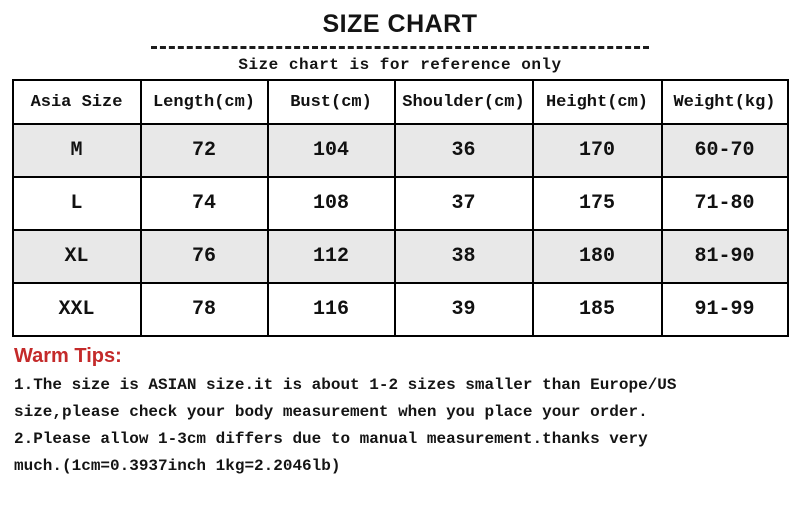 The width and height of the screenshot is (800, 510). I want to click on warm-tips-heading: Warm Tips:, so click(68, 356).